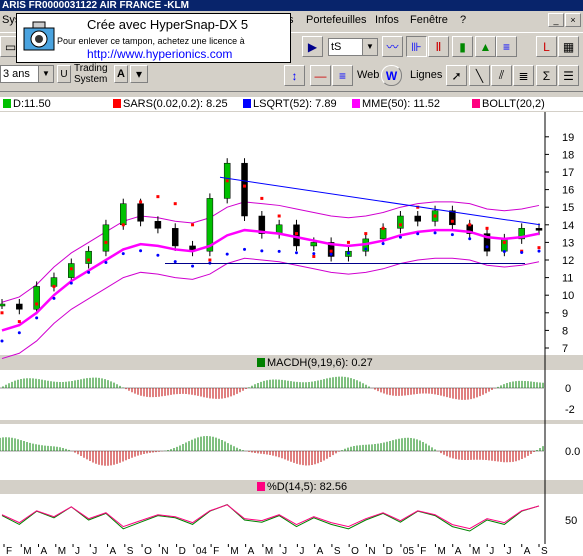 The width and height of the screenshot is (583, 556). I want to click on menu-item-infos: Infos, so click(387, 20).